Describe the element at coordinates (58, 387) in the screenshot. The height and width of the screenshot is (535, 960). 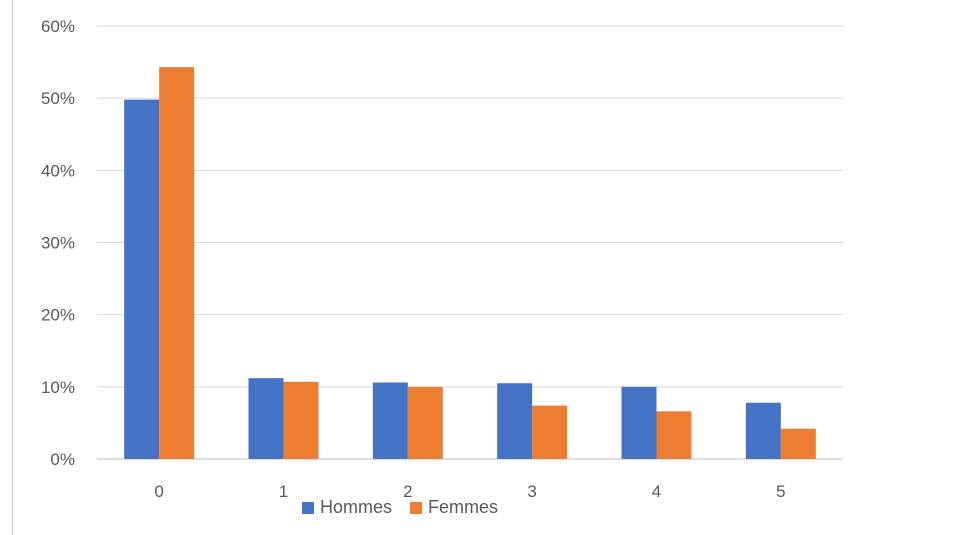
I see `y-tick-label: 10%` at that location.